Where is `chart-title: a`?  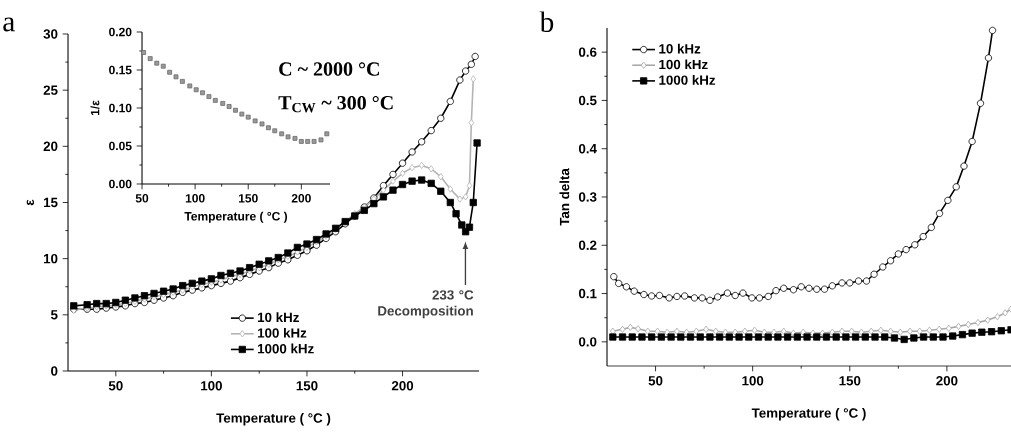
chart-title: a is located at coordinates (9, 24).